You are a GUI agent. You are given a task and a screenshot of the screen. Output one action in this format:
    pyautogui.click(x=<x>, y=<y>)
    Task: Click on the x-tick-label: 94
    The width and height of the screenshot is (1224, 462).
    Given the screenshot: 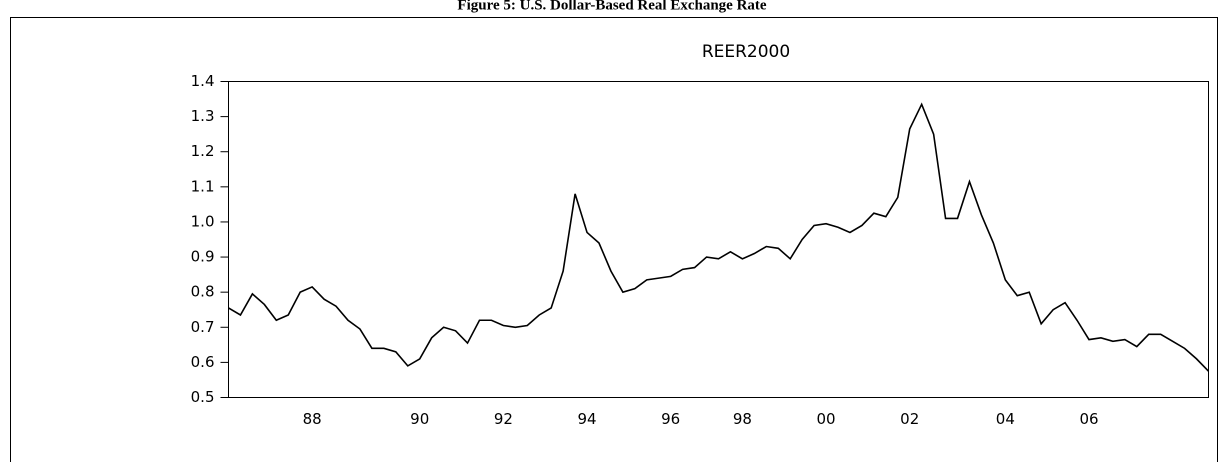 What is the action you would take?
    pyautogui.click(x=586, y=419)
    